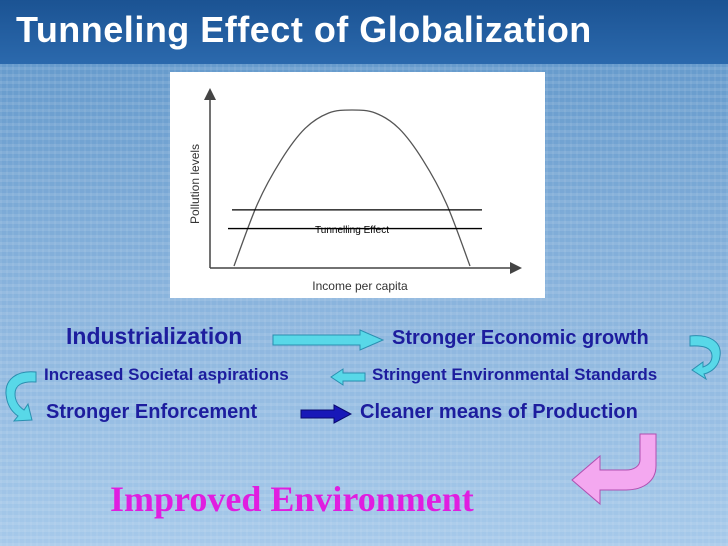 The height and width of the screenshot is (546, 728). Describe the element at coordinates (515, 374) in the screenshot. I see `environmental-standards-label: Stringent Environmental Standards` at that location.